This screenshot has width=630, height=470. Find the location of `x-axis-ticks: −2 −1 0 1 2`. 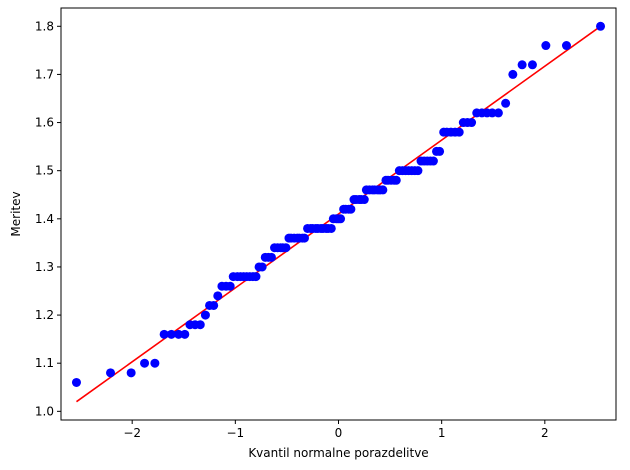

x-axis-ticks: −2 −1 0 1 2 is located at coordinates (336, 430).